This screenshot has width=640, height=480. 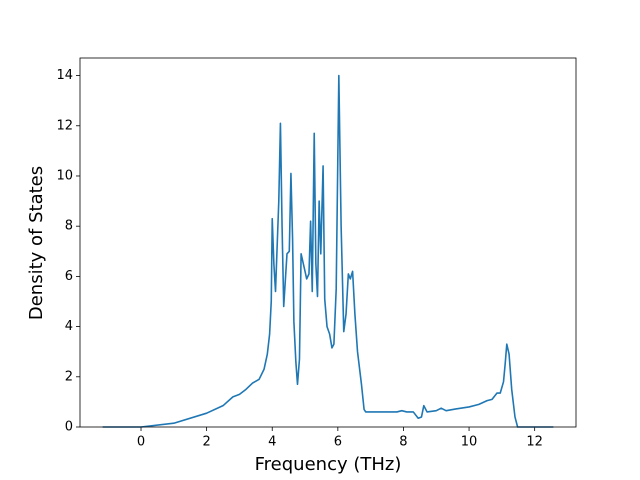 What do you see at coordinates (69, 427) in the screenshot?
I see `y-tick-label: 0` at bounding box center [69, 427].